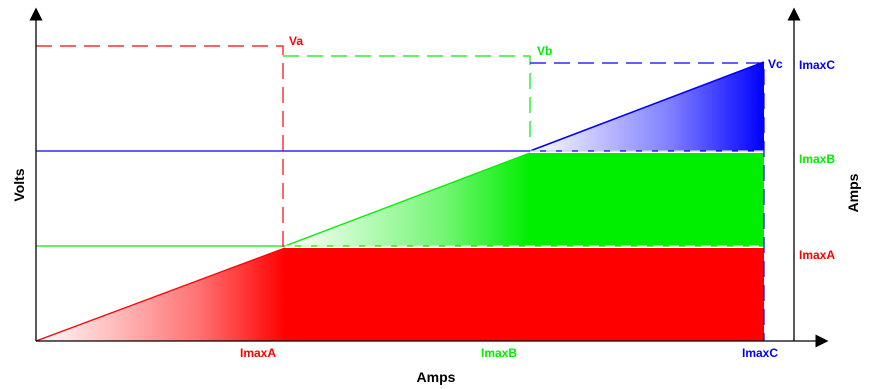  Describe the element at coordinates (160, 294) in the screenshot. I see `line-a-slope` at that location.